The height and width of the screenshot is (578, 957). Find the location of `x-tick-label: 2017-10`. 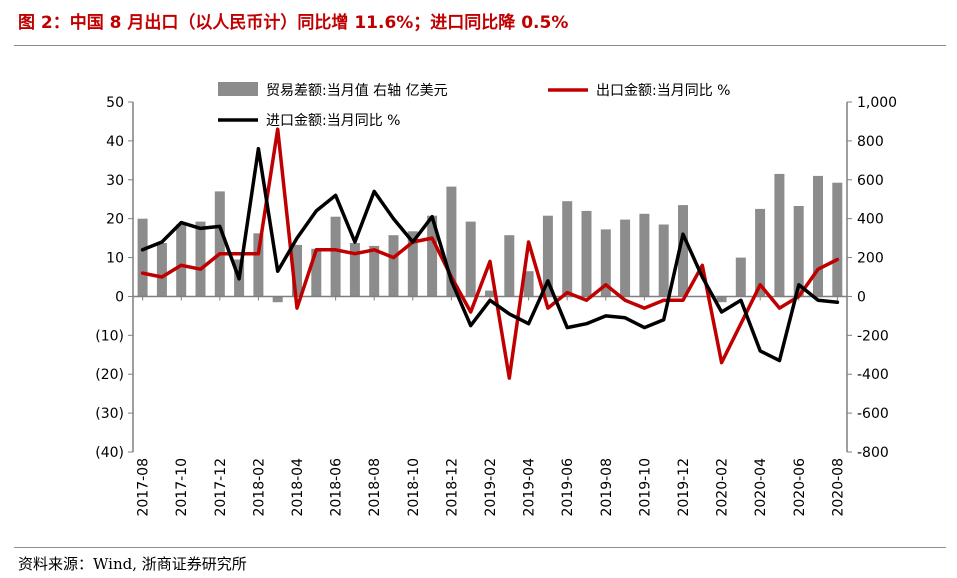

x-tick-label: 2017-10 is located at coordinates (182, 487).